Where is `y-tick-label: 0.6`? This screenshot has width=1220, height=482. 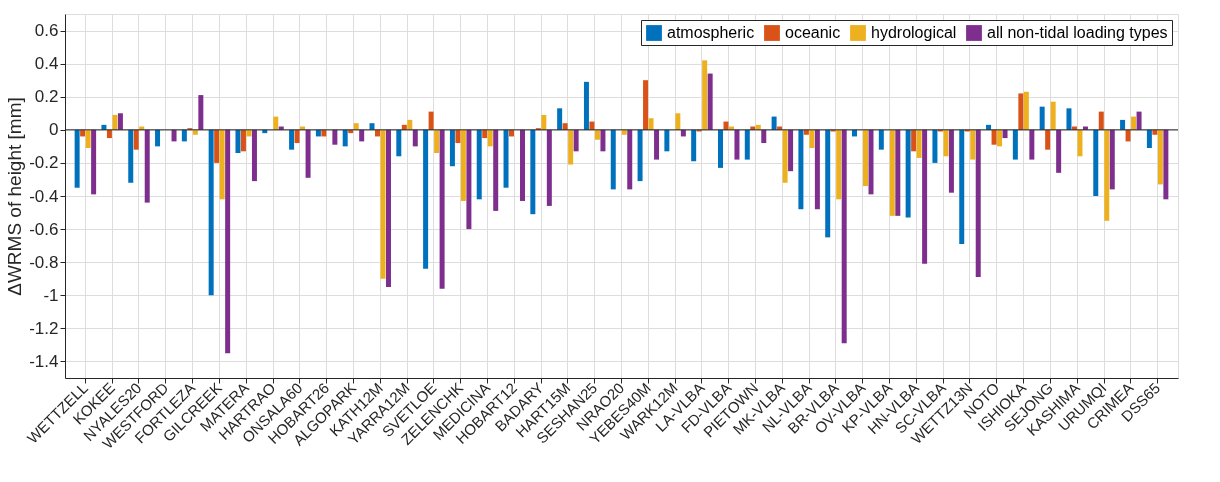
y-tick-label: 0.6 is located at coordinates (46, 31).